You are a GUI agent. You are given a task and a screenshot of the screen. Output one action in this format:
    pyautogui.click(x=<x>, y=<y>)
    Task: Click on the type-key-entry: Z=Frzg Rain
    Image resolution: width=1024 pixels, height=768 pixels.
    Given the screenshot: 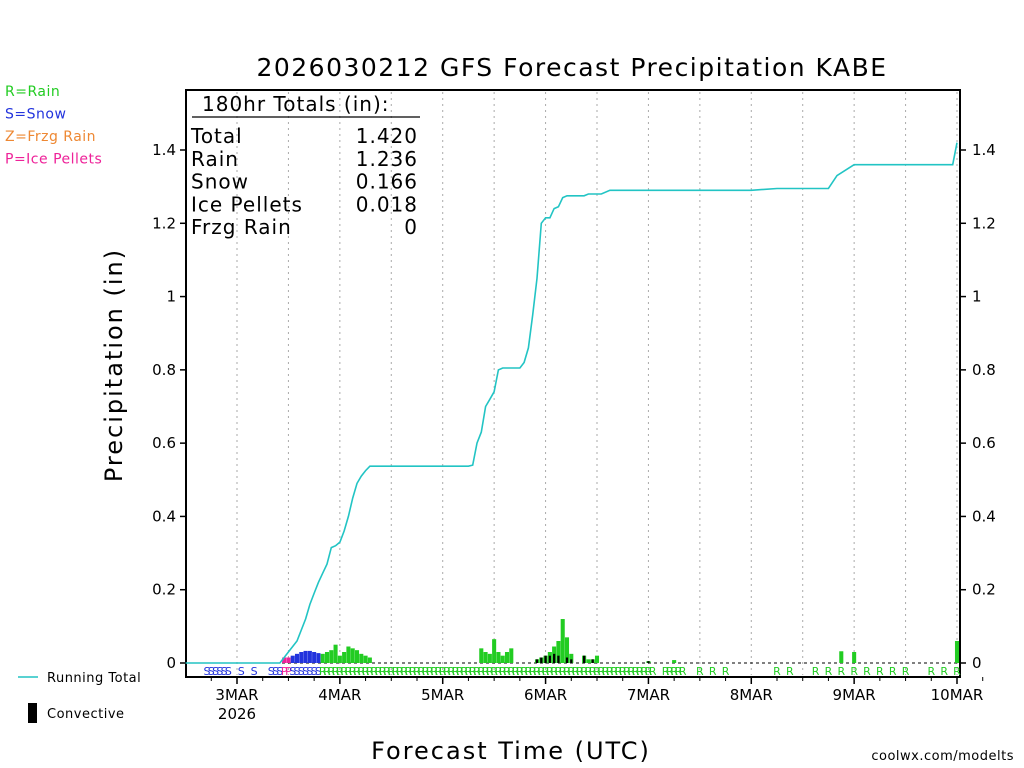 What is the action you would take?
    pyautogui.click(x=50, y=137)
    